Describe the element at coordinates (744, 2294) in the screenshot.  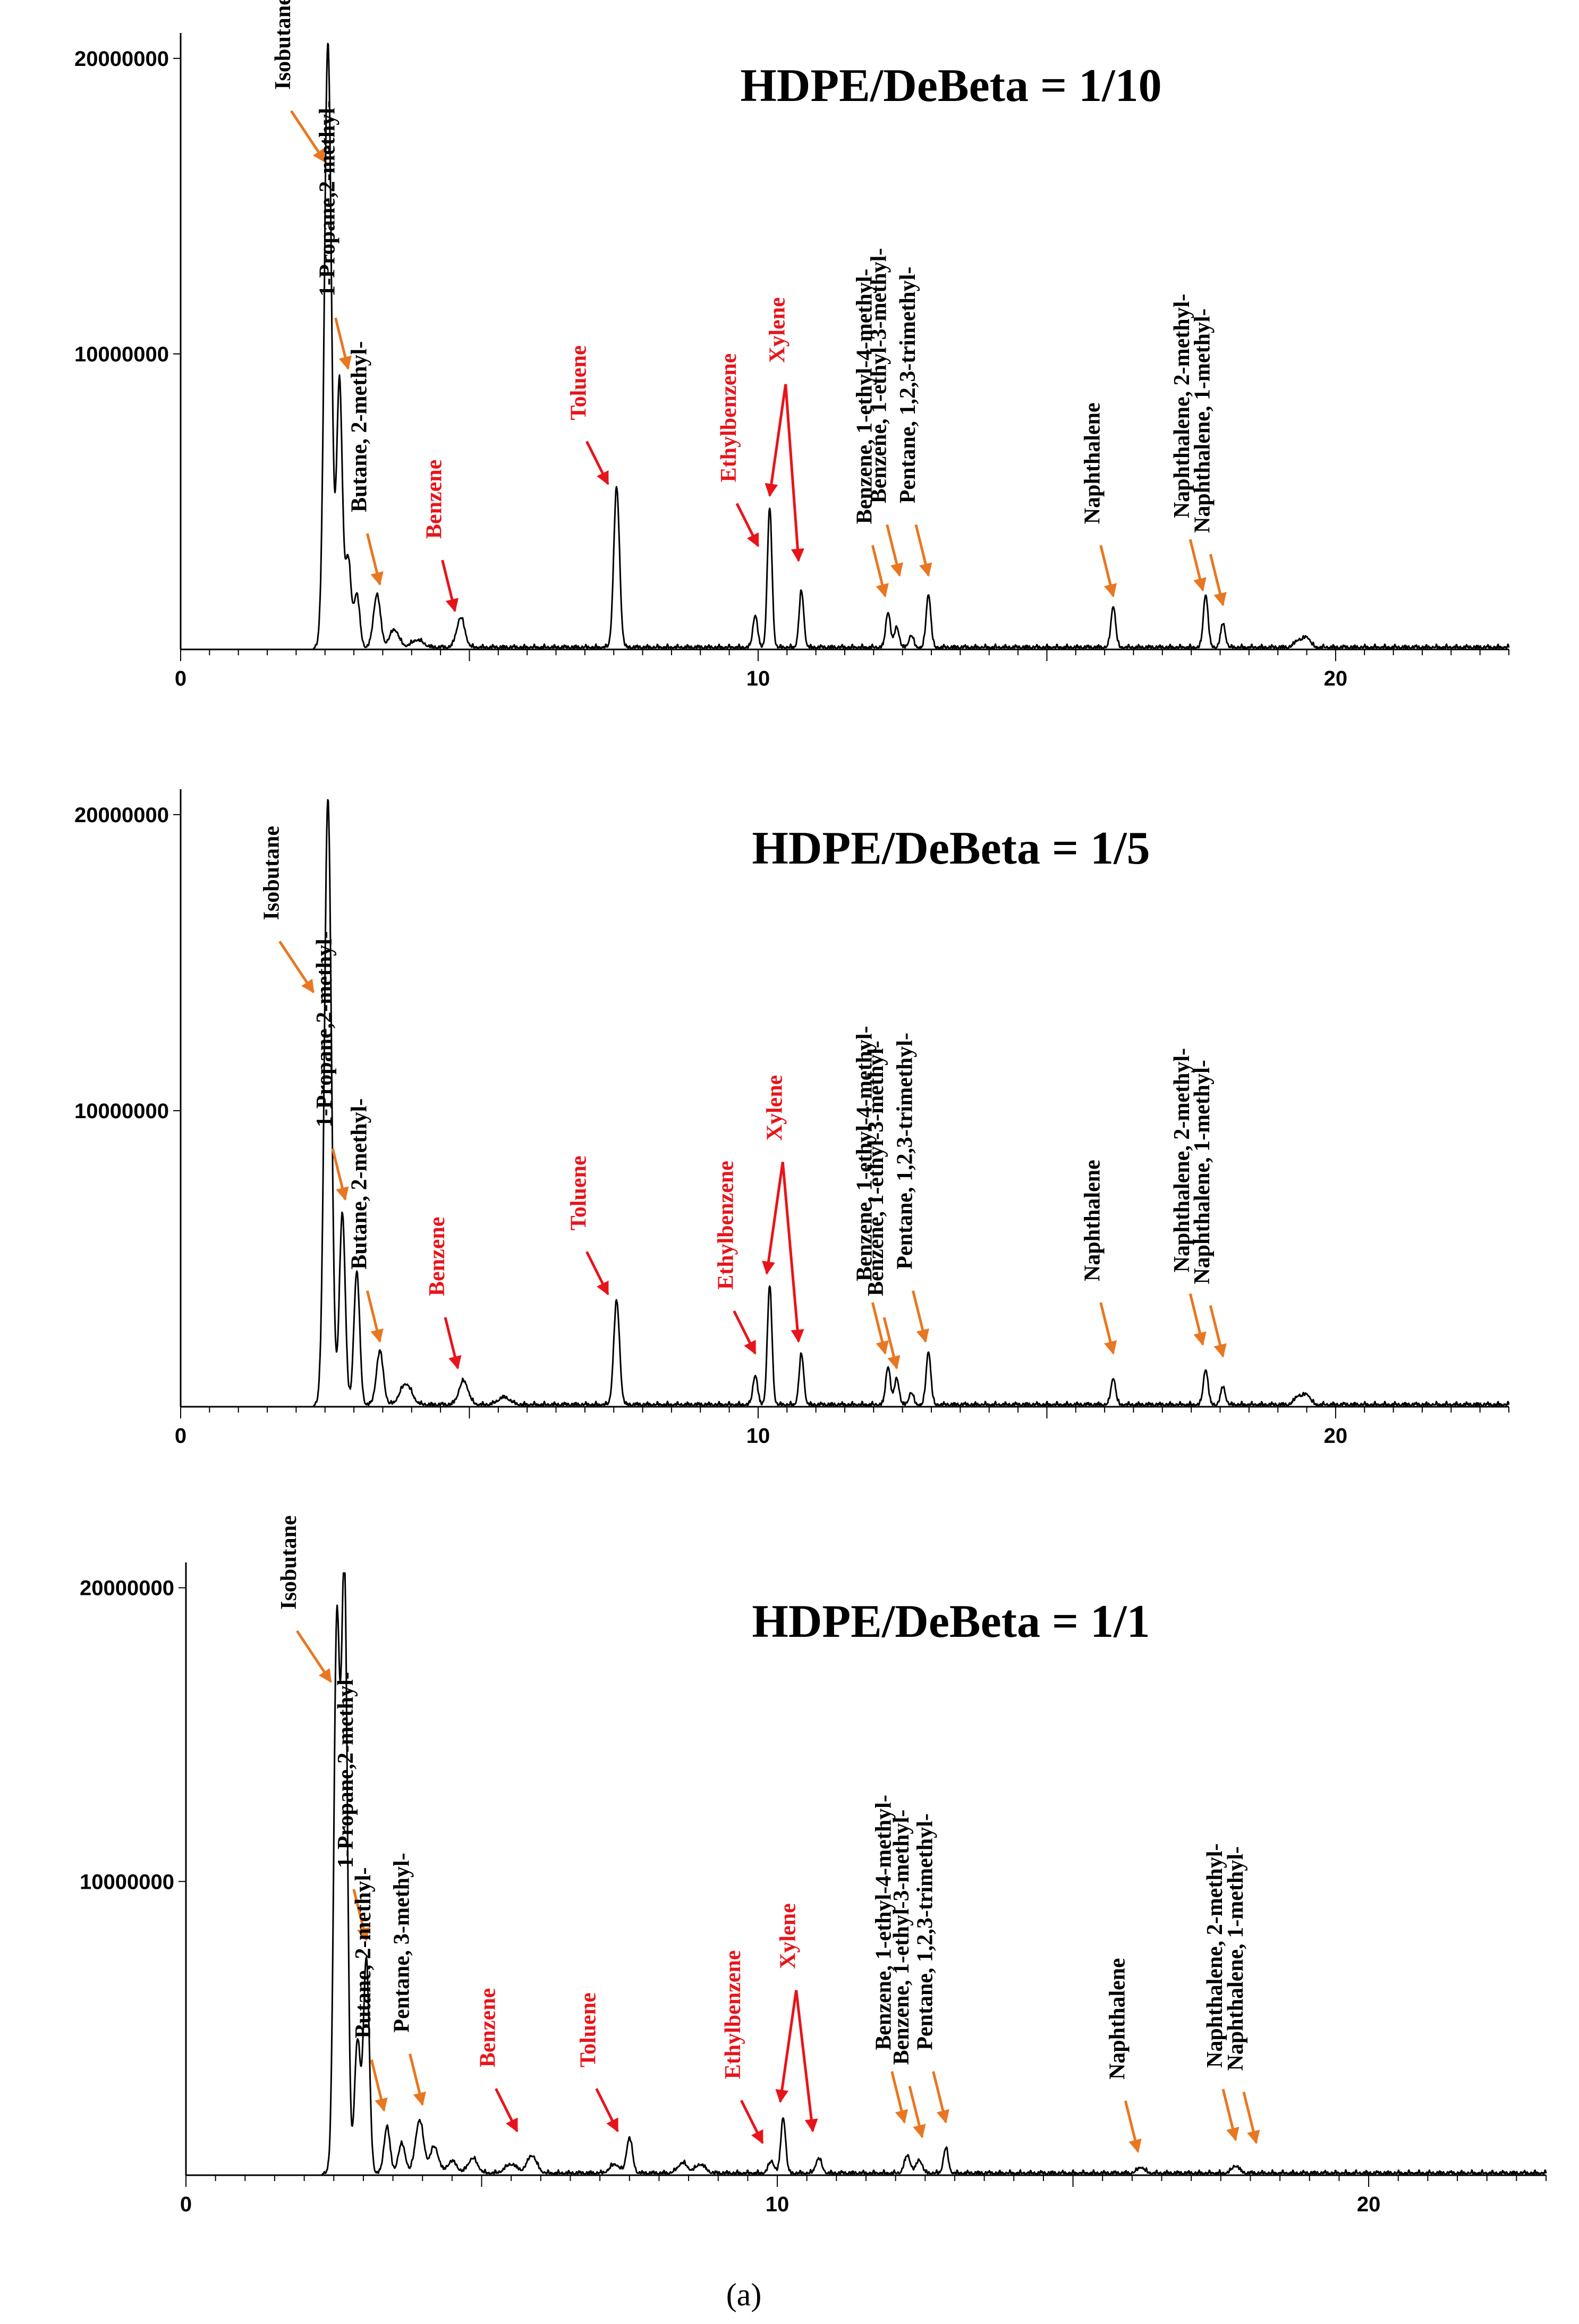
I see `figure-caption: (a)` at that location.